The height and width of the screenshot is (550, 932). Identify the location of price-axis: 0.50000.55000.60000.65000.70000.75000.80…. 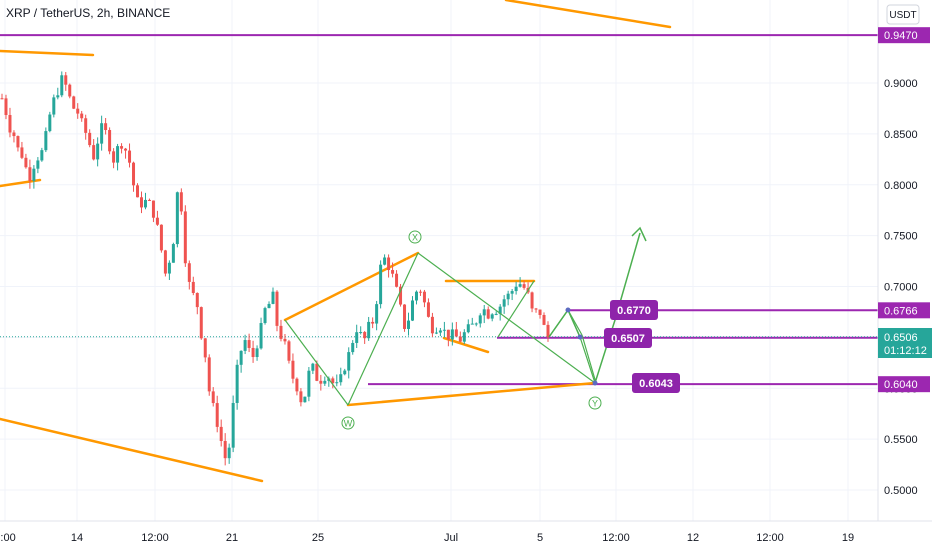
(897, 260).